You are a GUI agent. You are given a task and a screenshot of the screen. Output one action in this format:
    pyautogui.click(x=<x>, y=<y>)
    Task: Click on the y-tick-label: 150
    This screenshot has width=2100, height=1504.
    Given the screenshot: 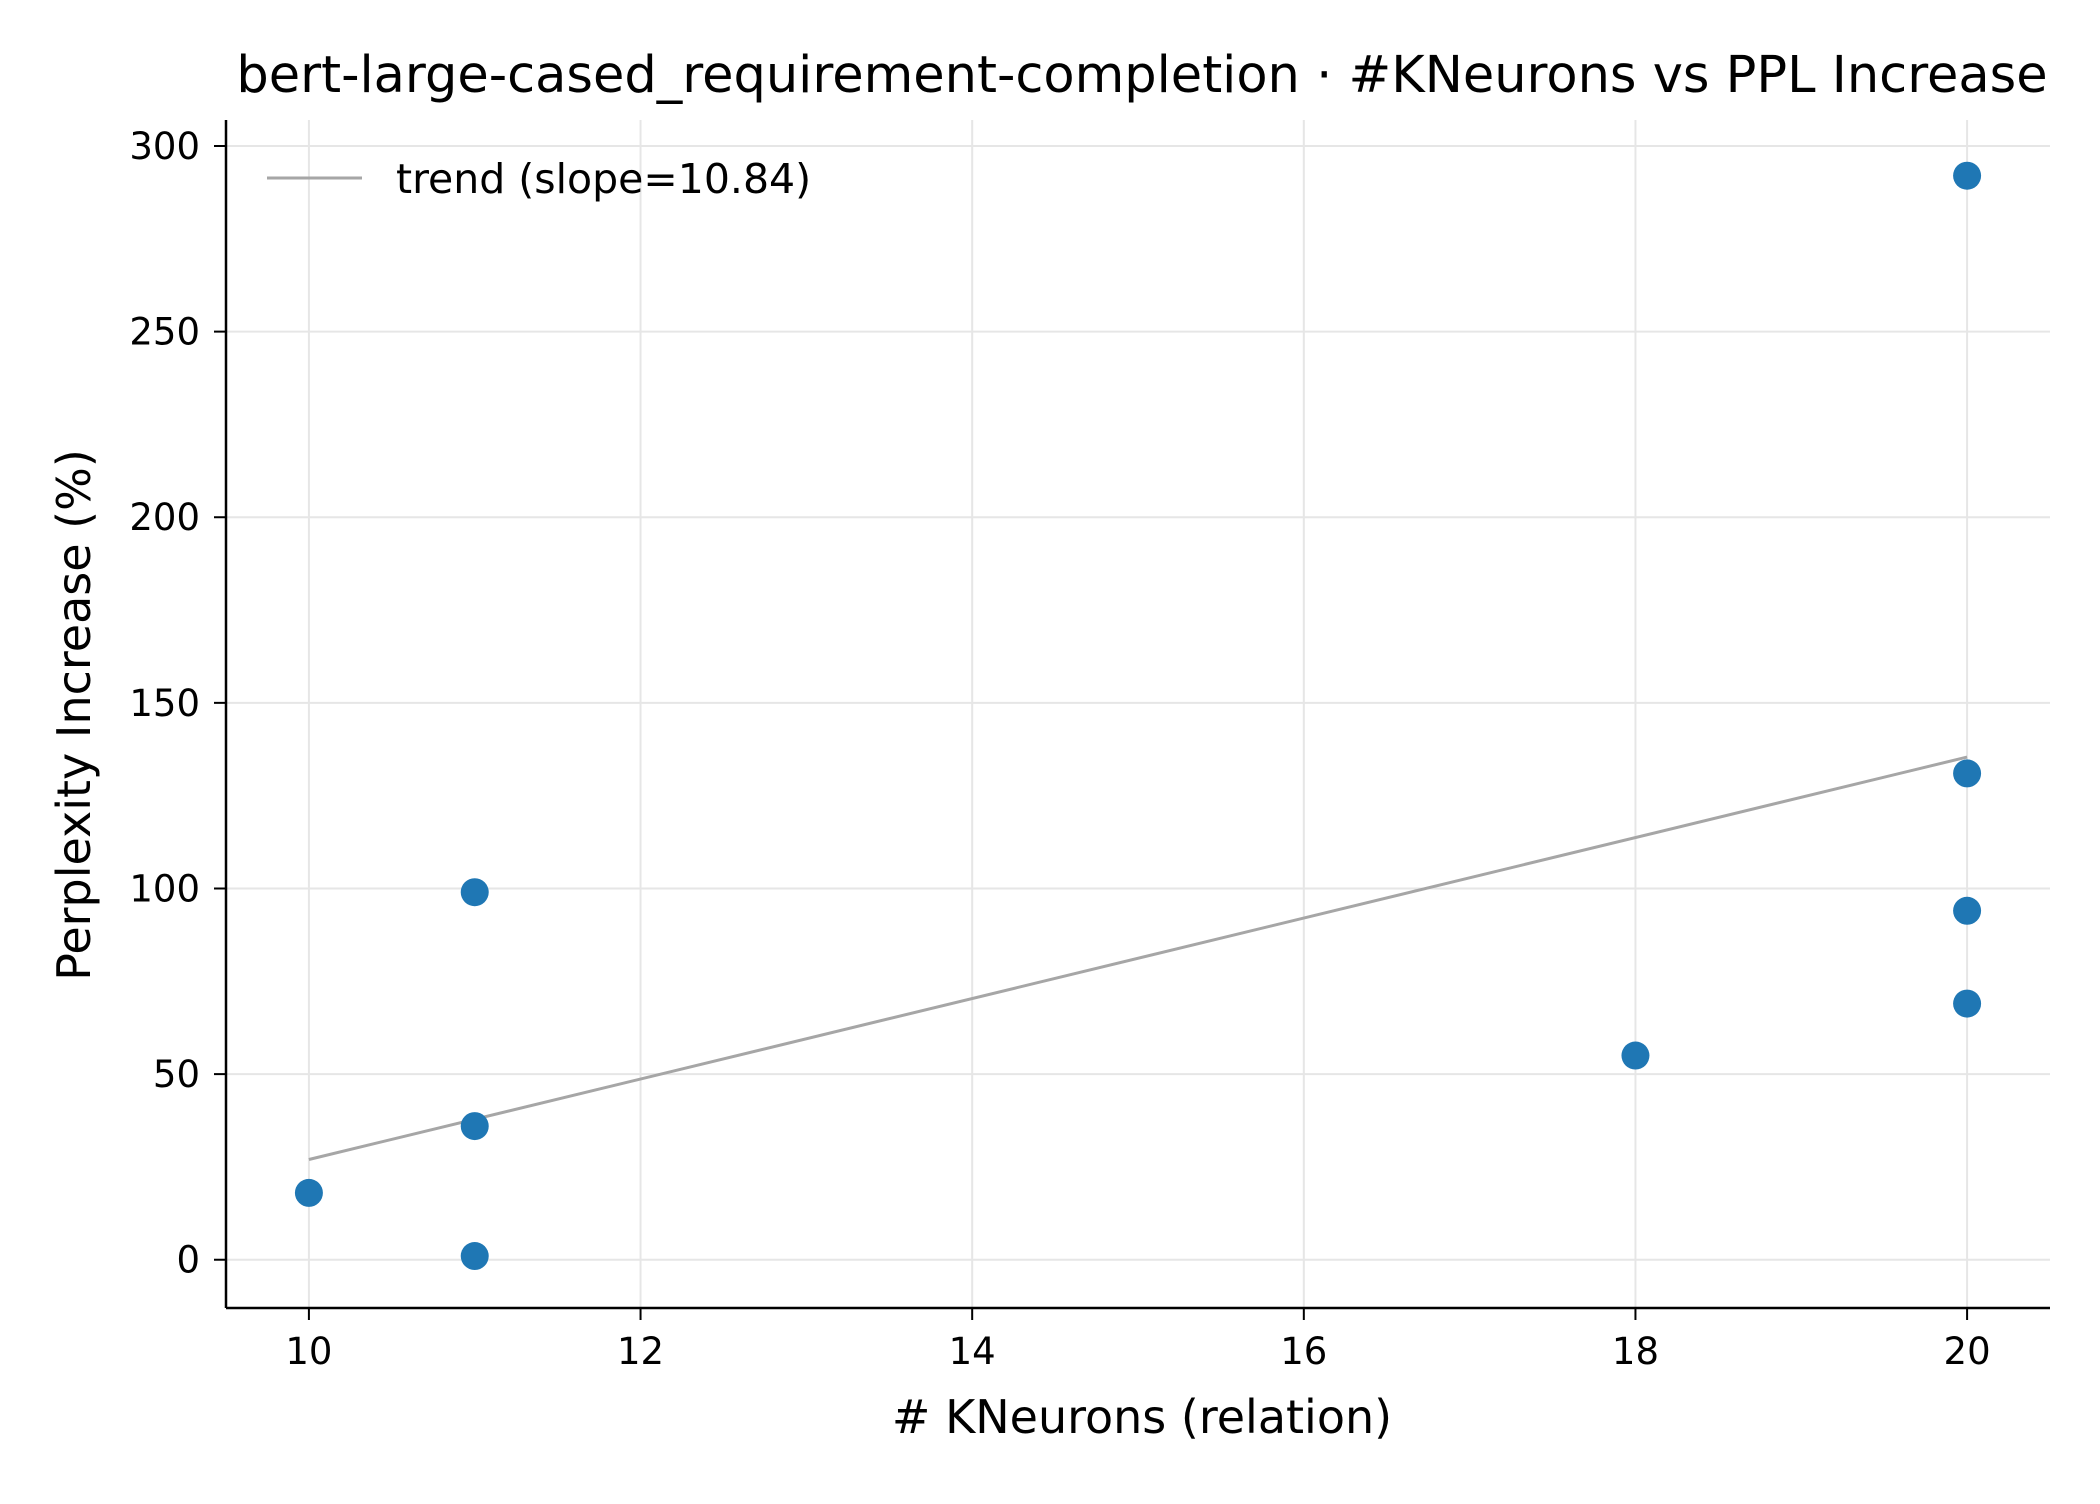 What is the action you would take?
    pyautogui.click(x=164, y=703)
    